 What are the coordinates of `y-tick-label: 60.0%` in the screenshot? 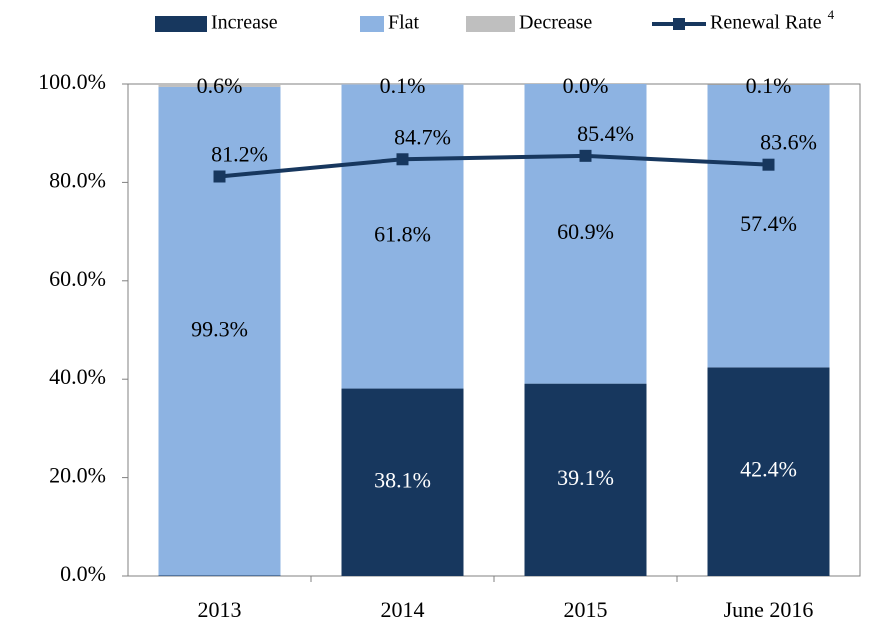 It's located at (77, 278).